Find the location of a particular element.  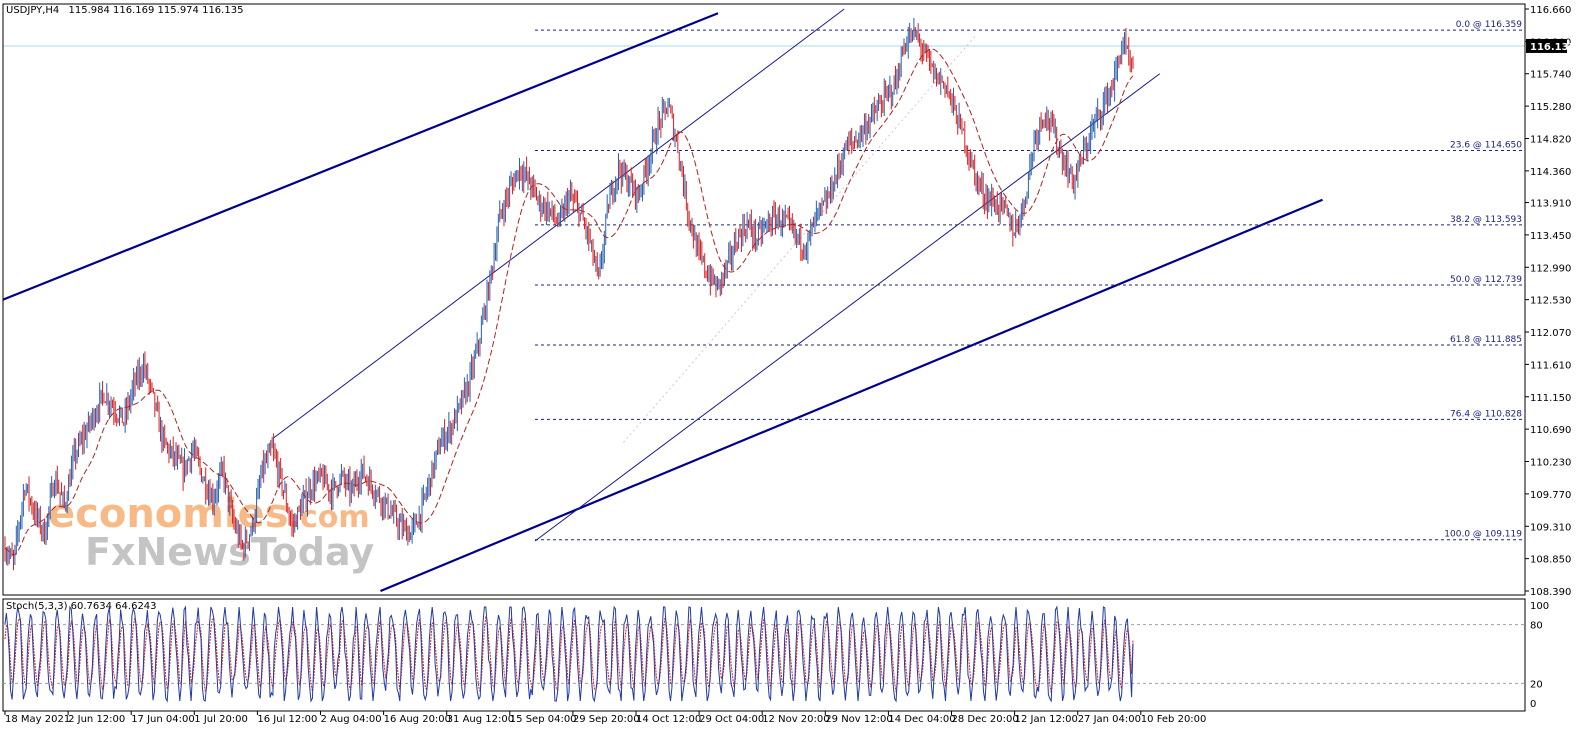

fib-label: 38.2 @ 113.593 is located at coordinates (1486, 220).